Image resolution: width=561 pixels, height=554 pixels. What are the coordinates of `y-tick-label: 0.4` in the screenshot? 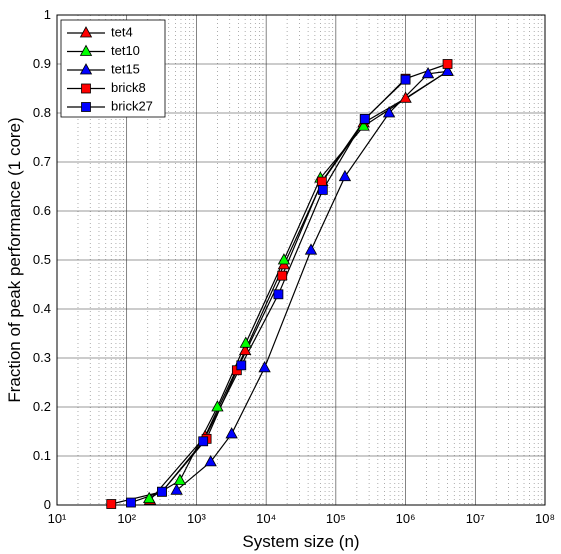 It's located at (42, 308).